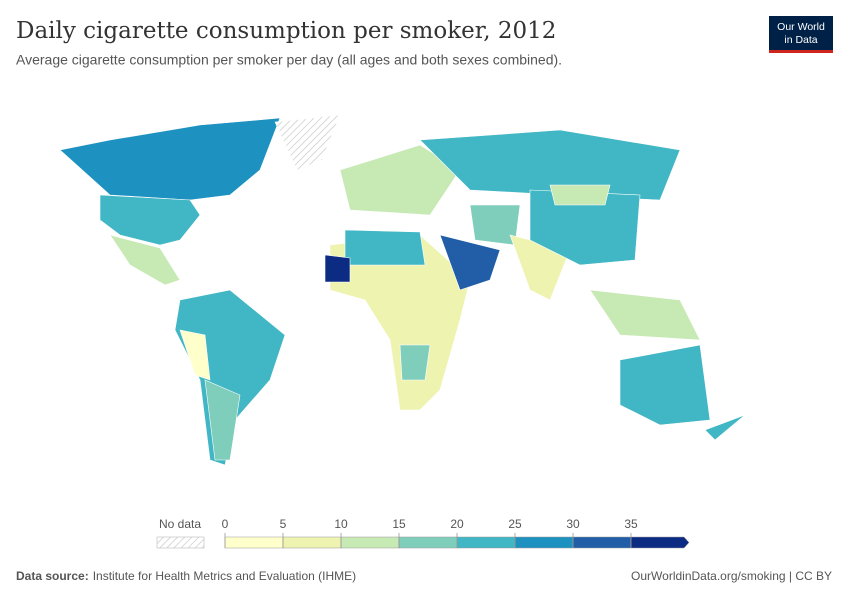  Describe the element at coordinates (573, 524) in the screenshot. I see `legend-tick-label: 30` at that location.